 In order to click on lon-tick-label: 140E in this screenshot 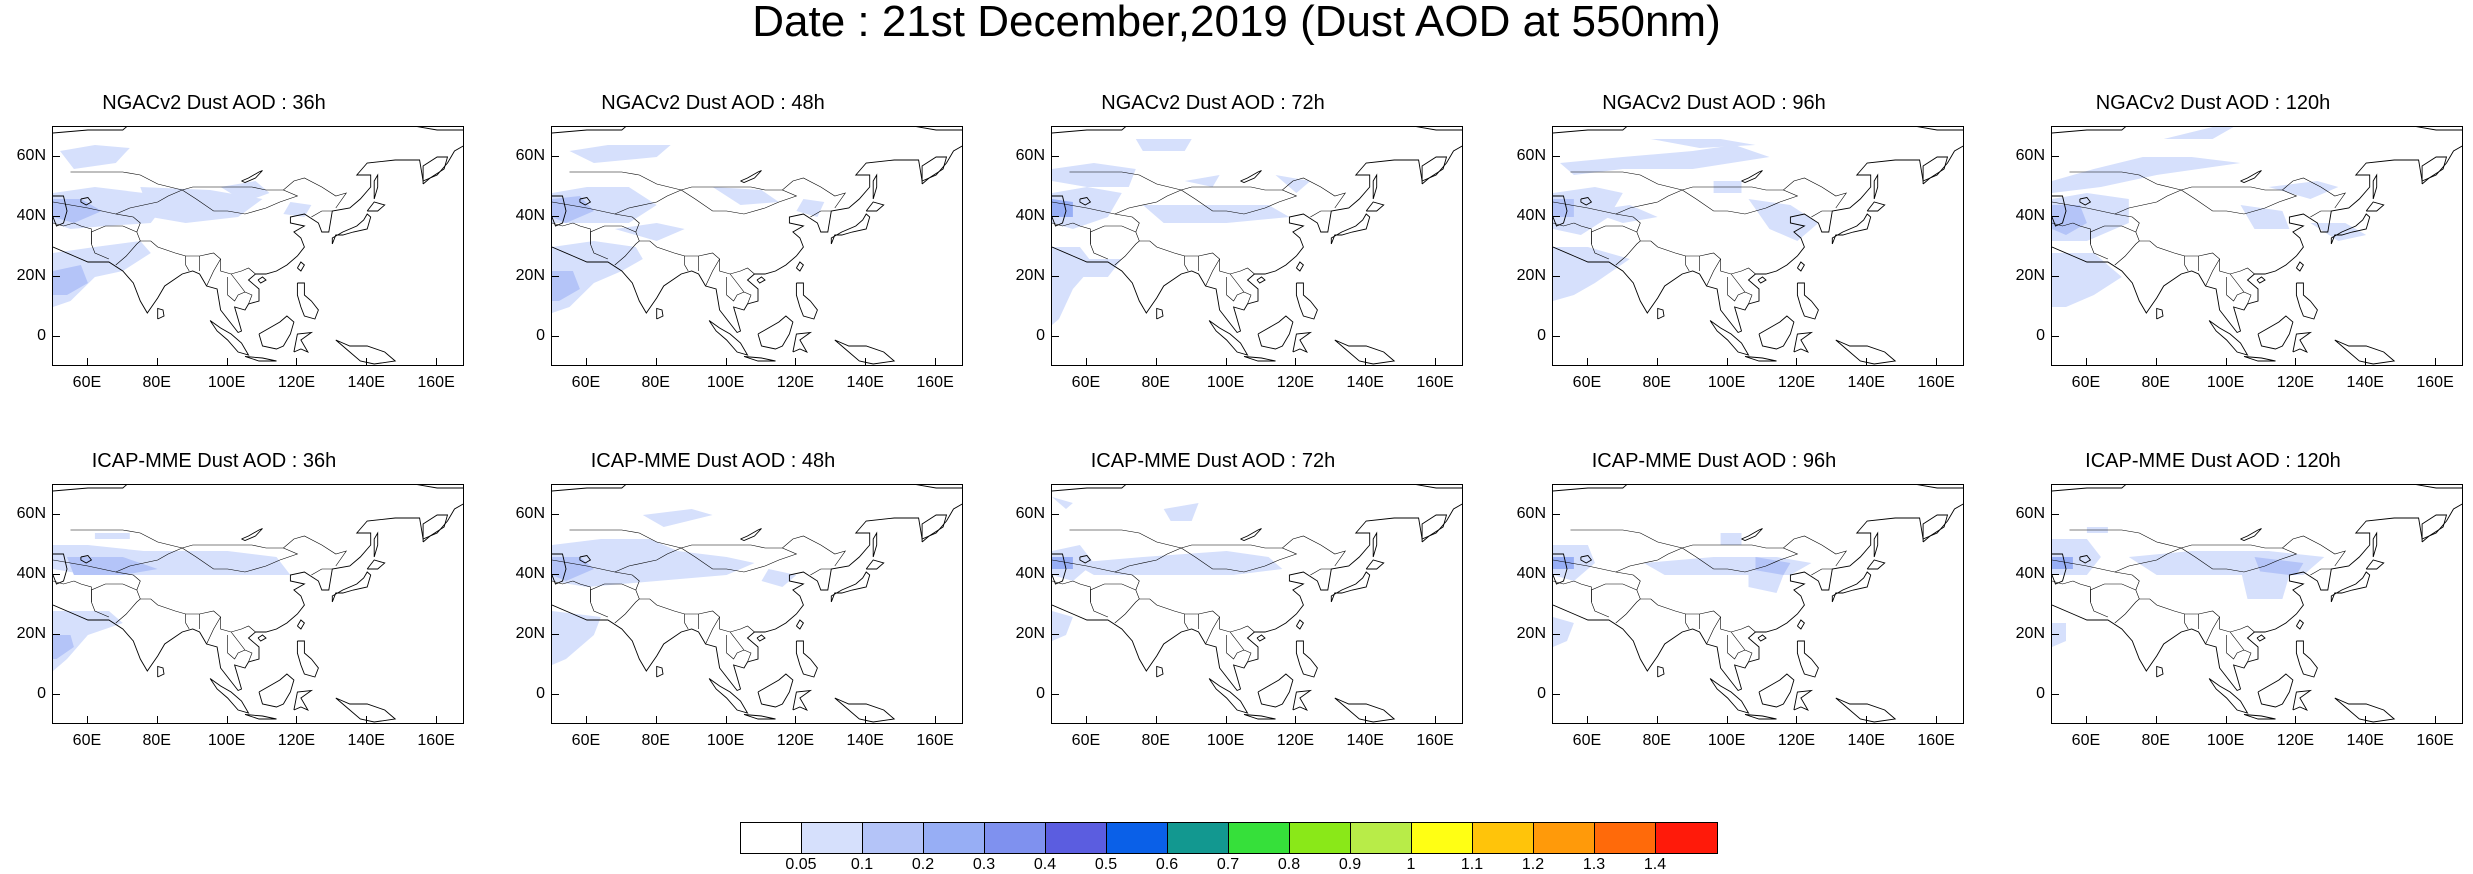, I will do `click(1365, 382)`.